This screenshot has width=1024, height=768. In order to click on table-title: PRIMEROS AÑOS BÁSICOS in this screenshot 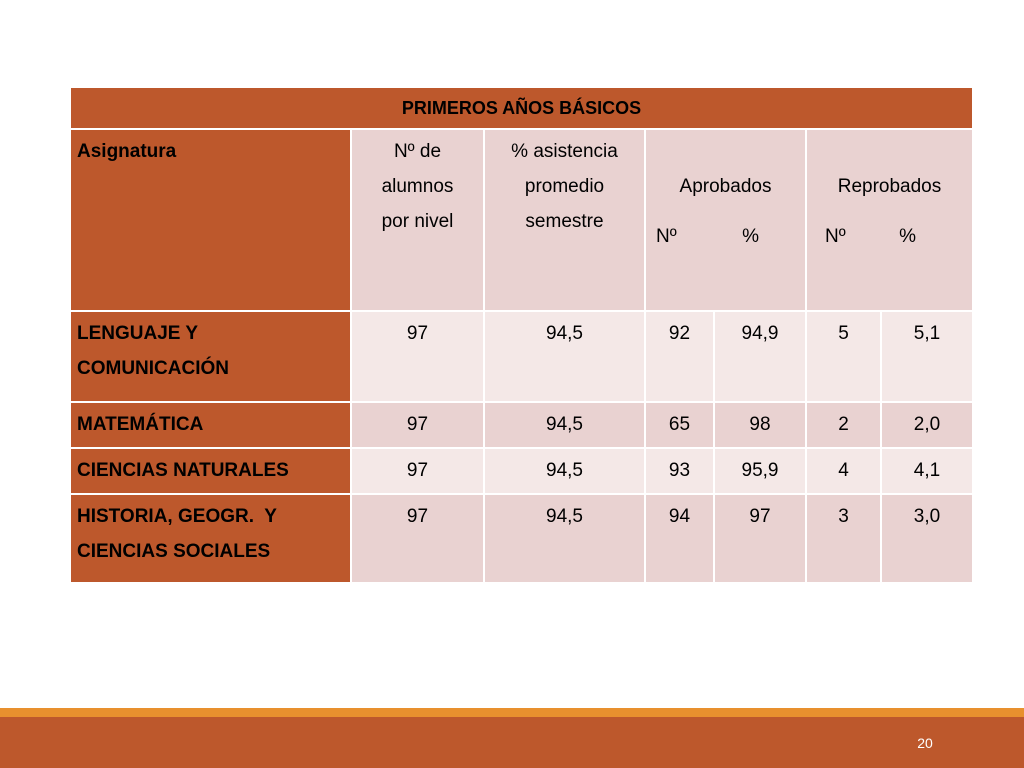, I will do `click(521, 108)`.